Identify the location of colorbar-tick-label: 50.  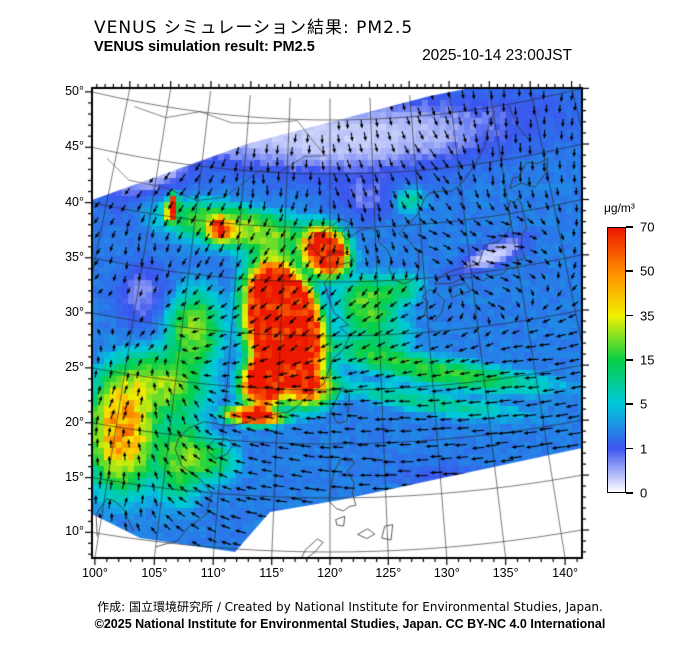
(647, 271).